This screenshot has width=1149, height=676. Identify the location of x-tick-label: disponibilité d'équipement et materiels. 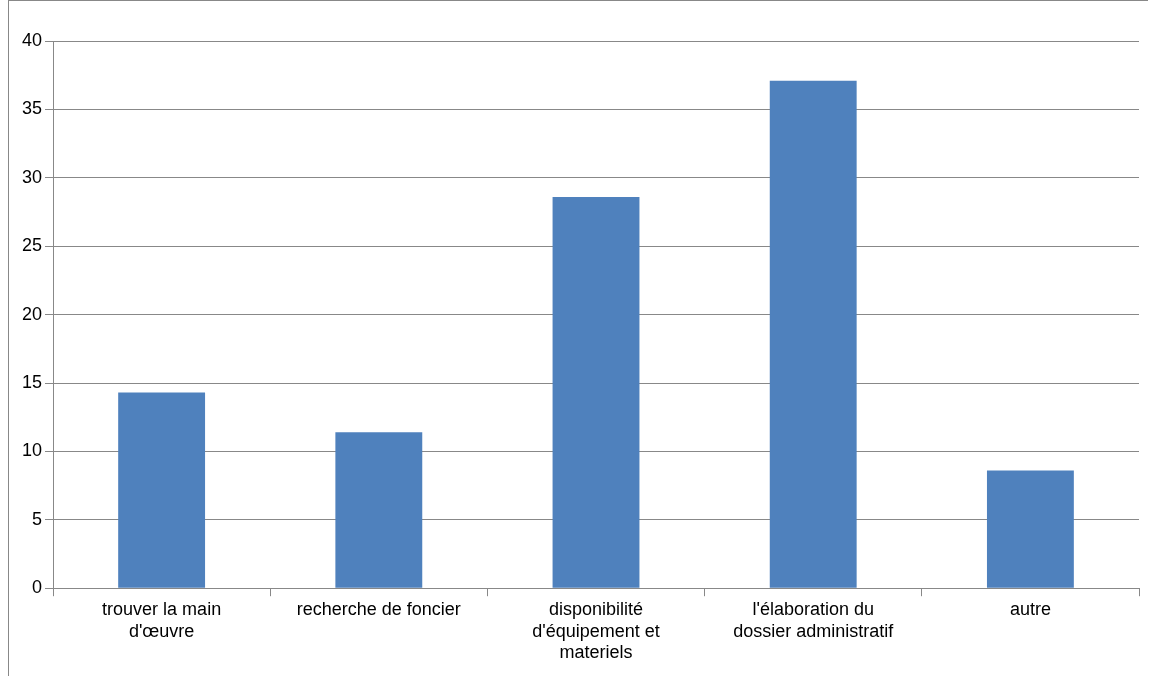
(596, 630).